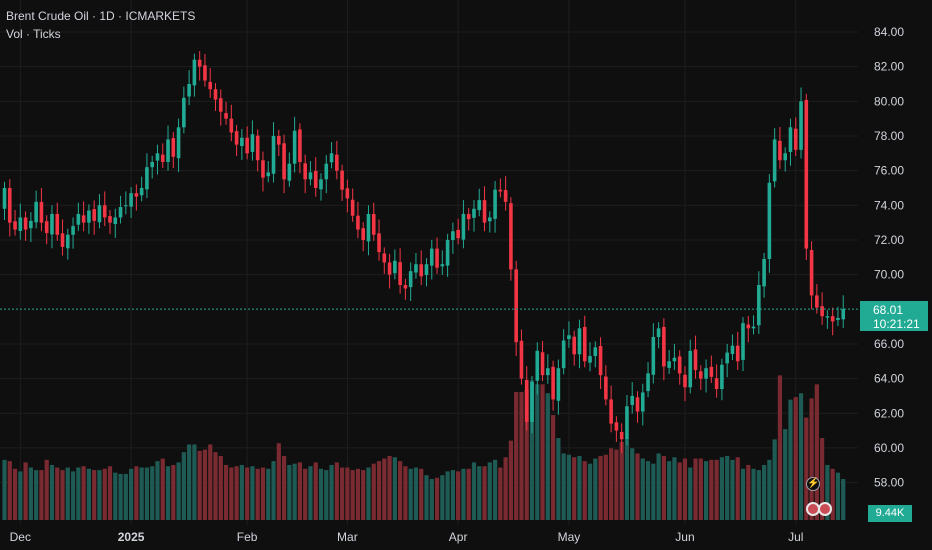 Image resolution: width=932 pixels, height=550 pixels. Describe the element at coordinates (825, 509) in the screenshot. I see `us-flag-icon` at that location.